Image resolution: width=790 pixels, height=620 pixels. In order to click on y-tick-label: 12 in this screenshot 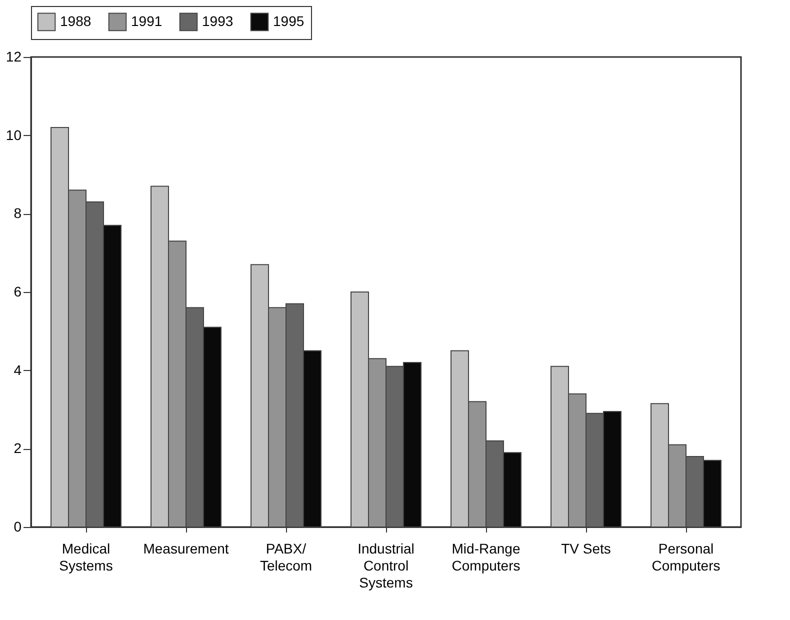, I will do `click(14, 56)`.